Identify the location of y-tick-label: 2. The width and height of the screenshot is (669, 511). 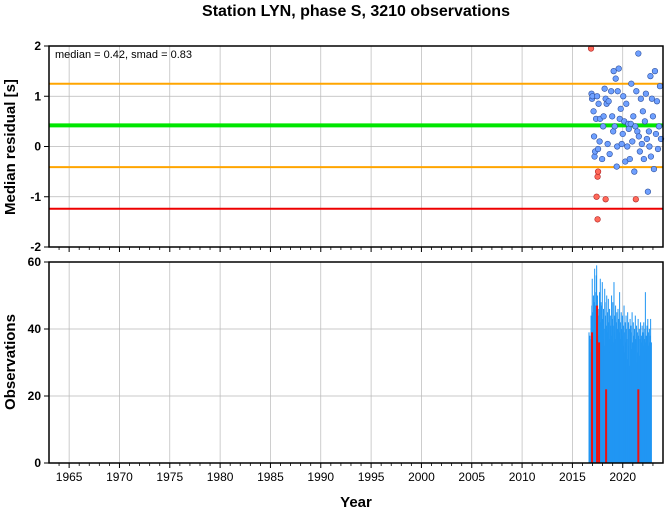
(37, 46).